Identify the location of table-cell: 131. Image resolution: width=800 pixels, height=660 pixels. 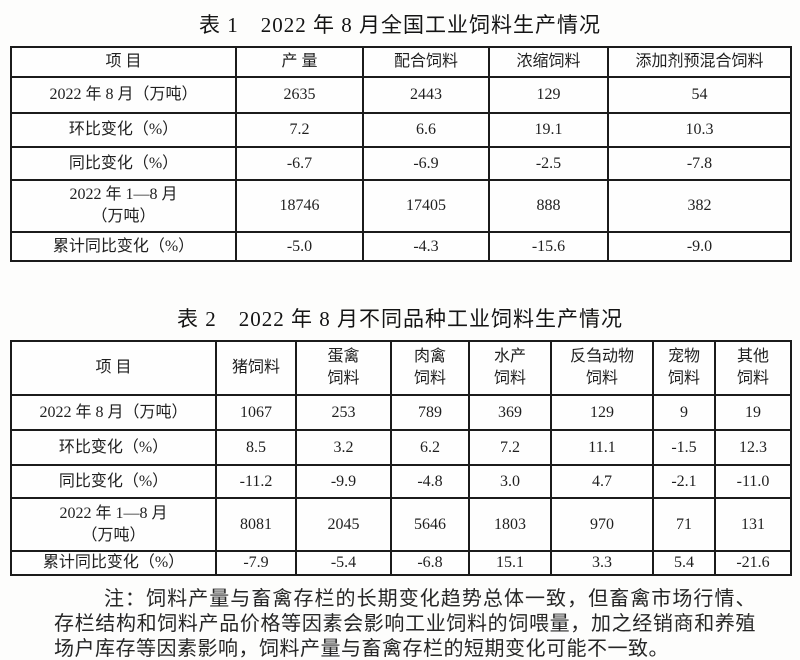
(753, 524).